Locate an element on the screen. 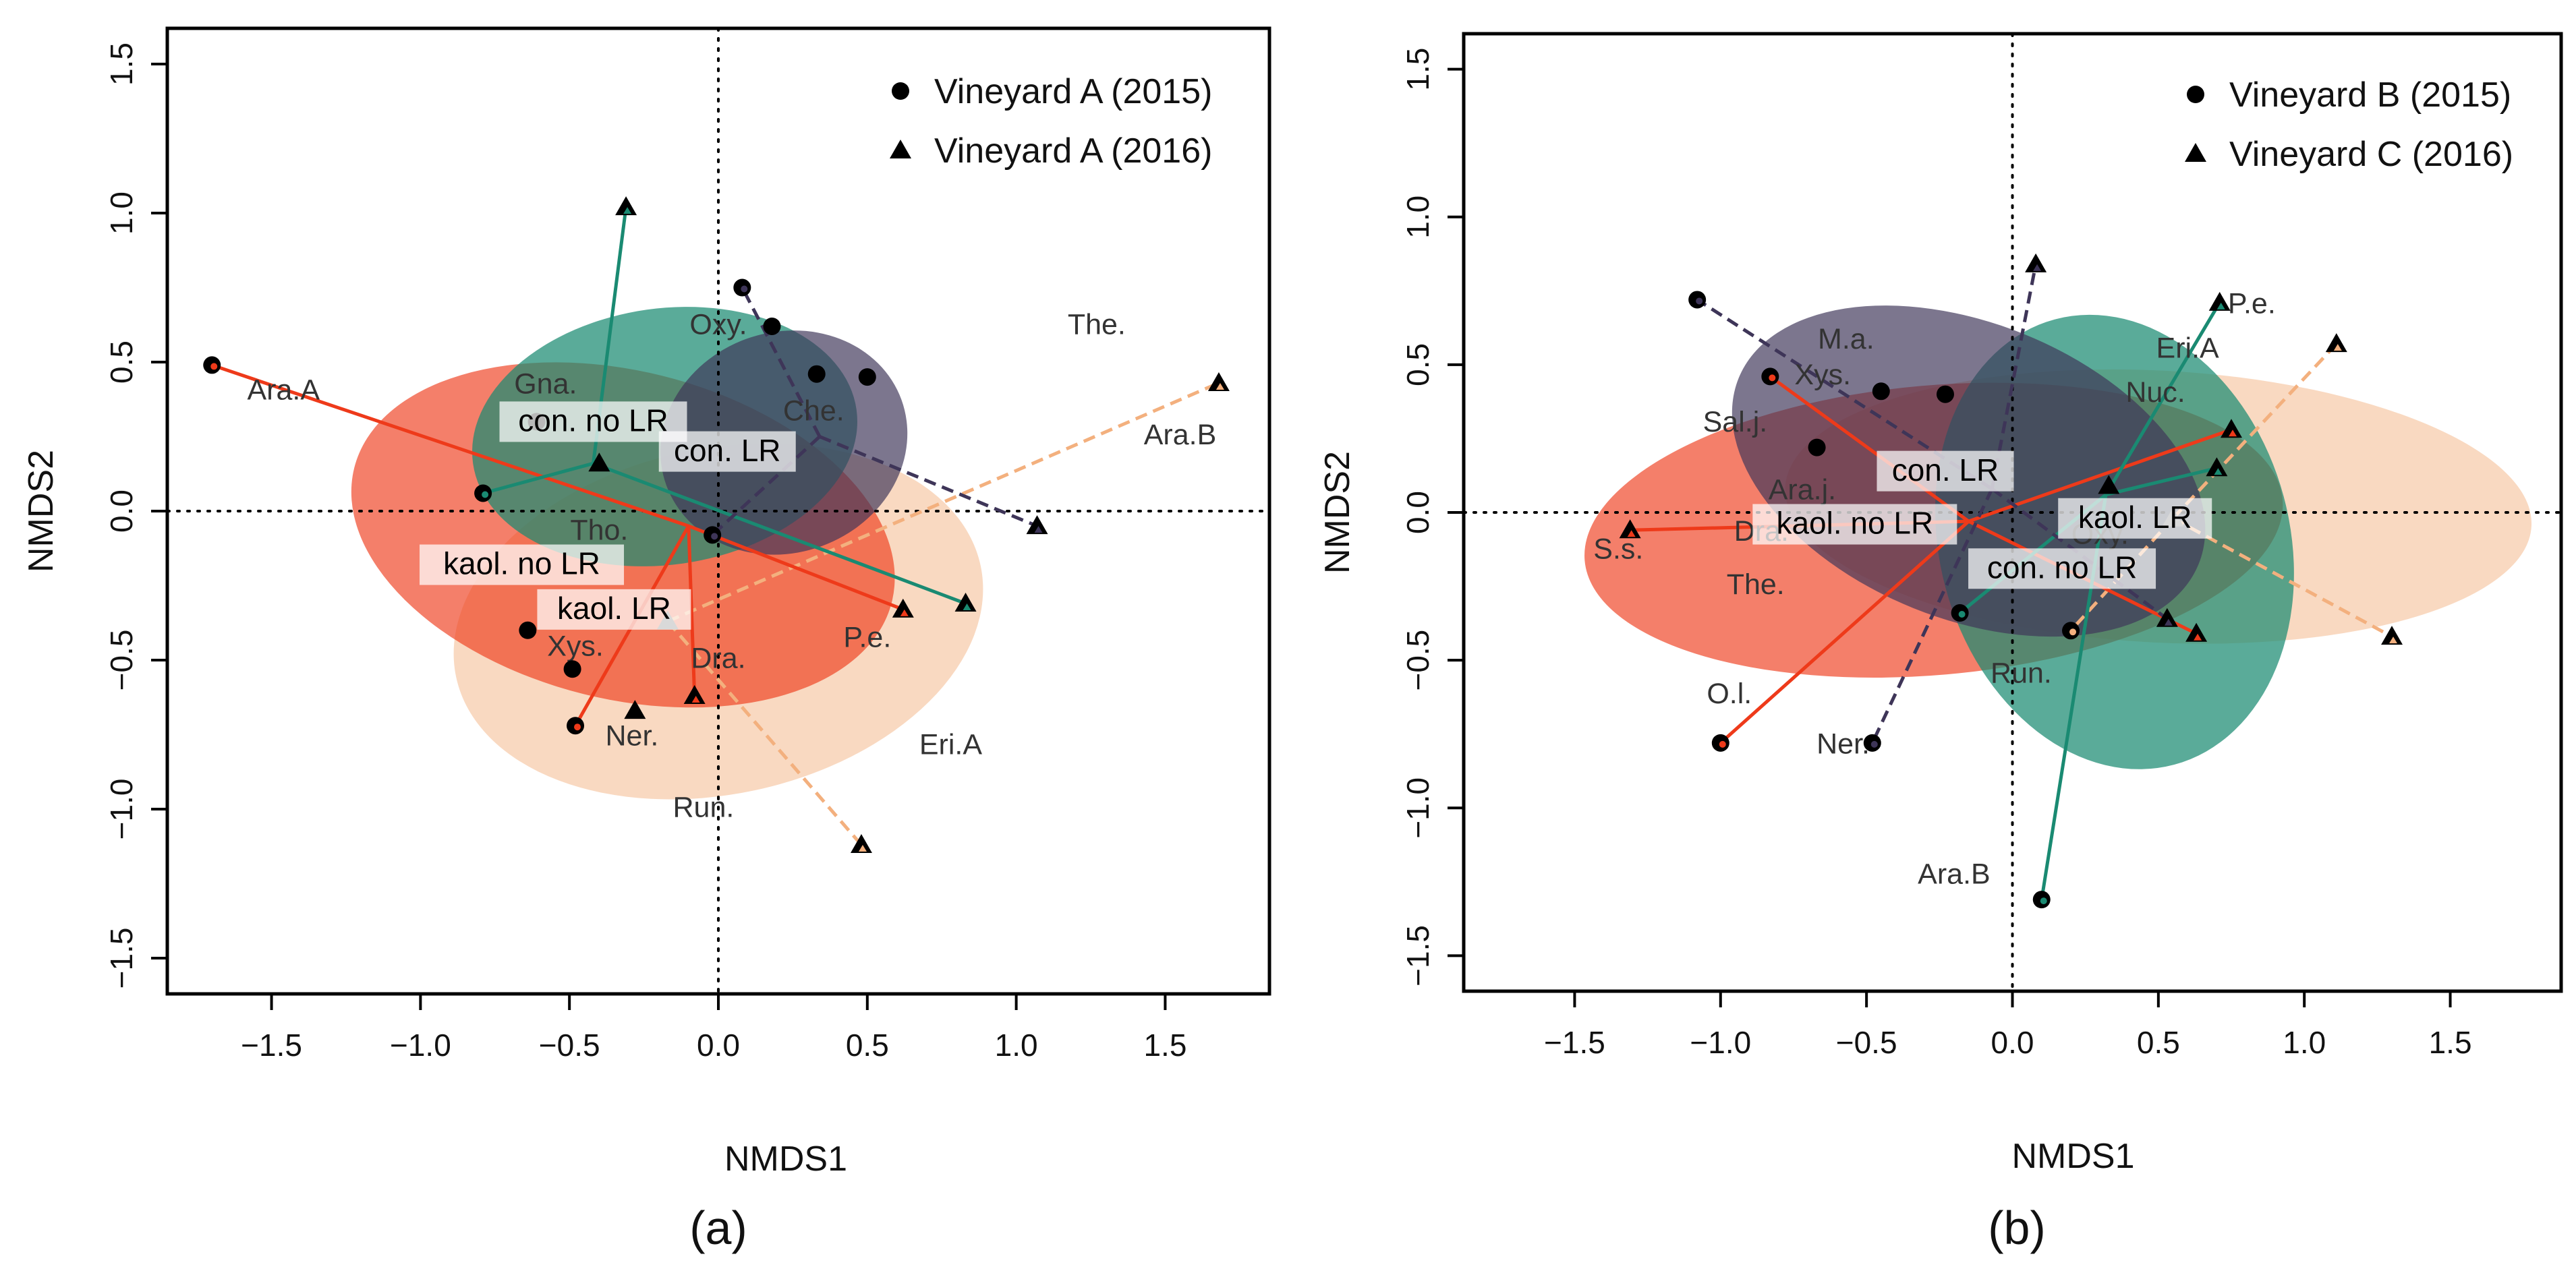 The image size is (2576, 1271). point-kaol-no-LR-3-triangle is located at coordinates (903, 608).